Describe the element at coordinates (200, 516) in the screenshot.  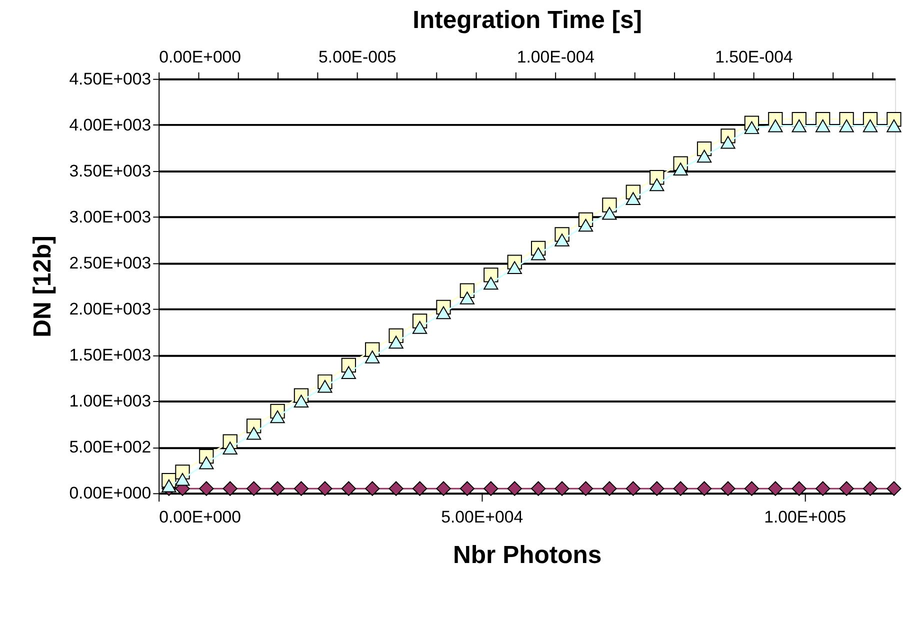
I see `x-tick-label: 0.00E+000` at that location.